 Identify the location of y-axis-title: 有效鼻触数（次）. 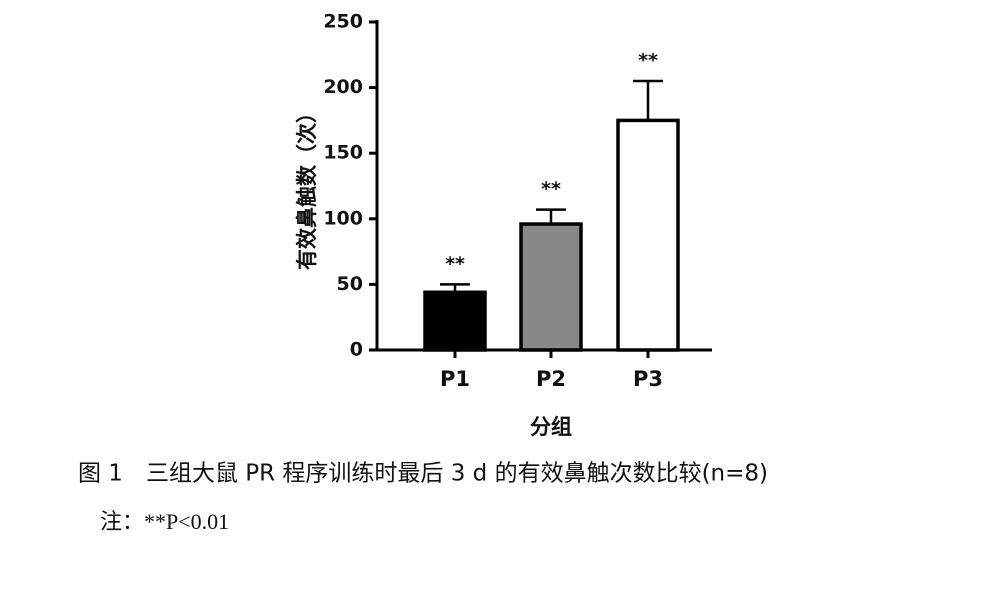
(307, 186).